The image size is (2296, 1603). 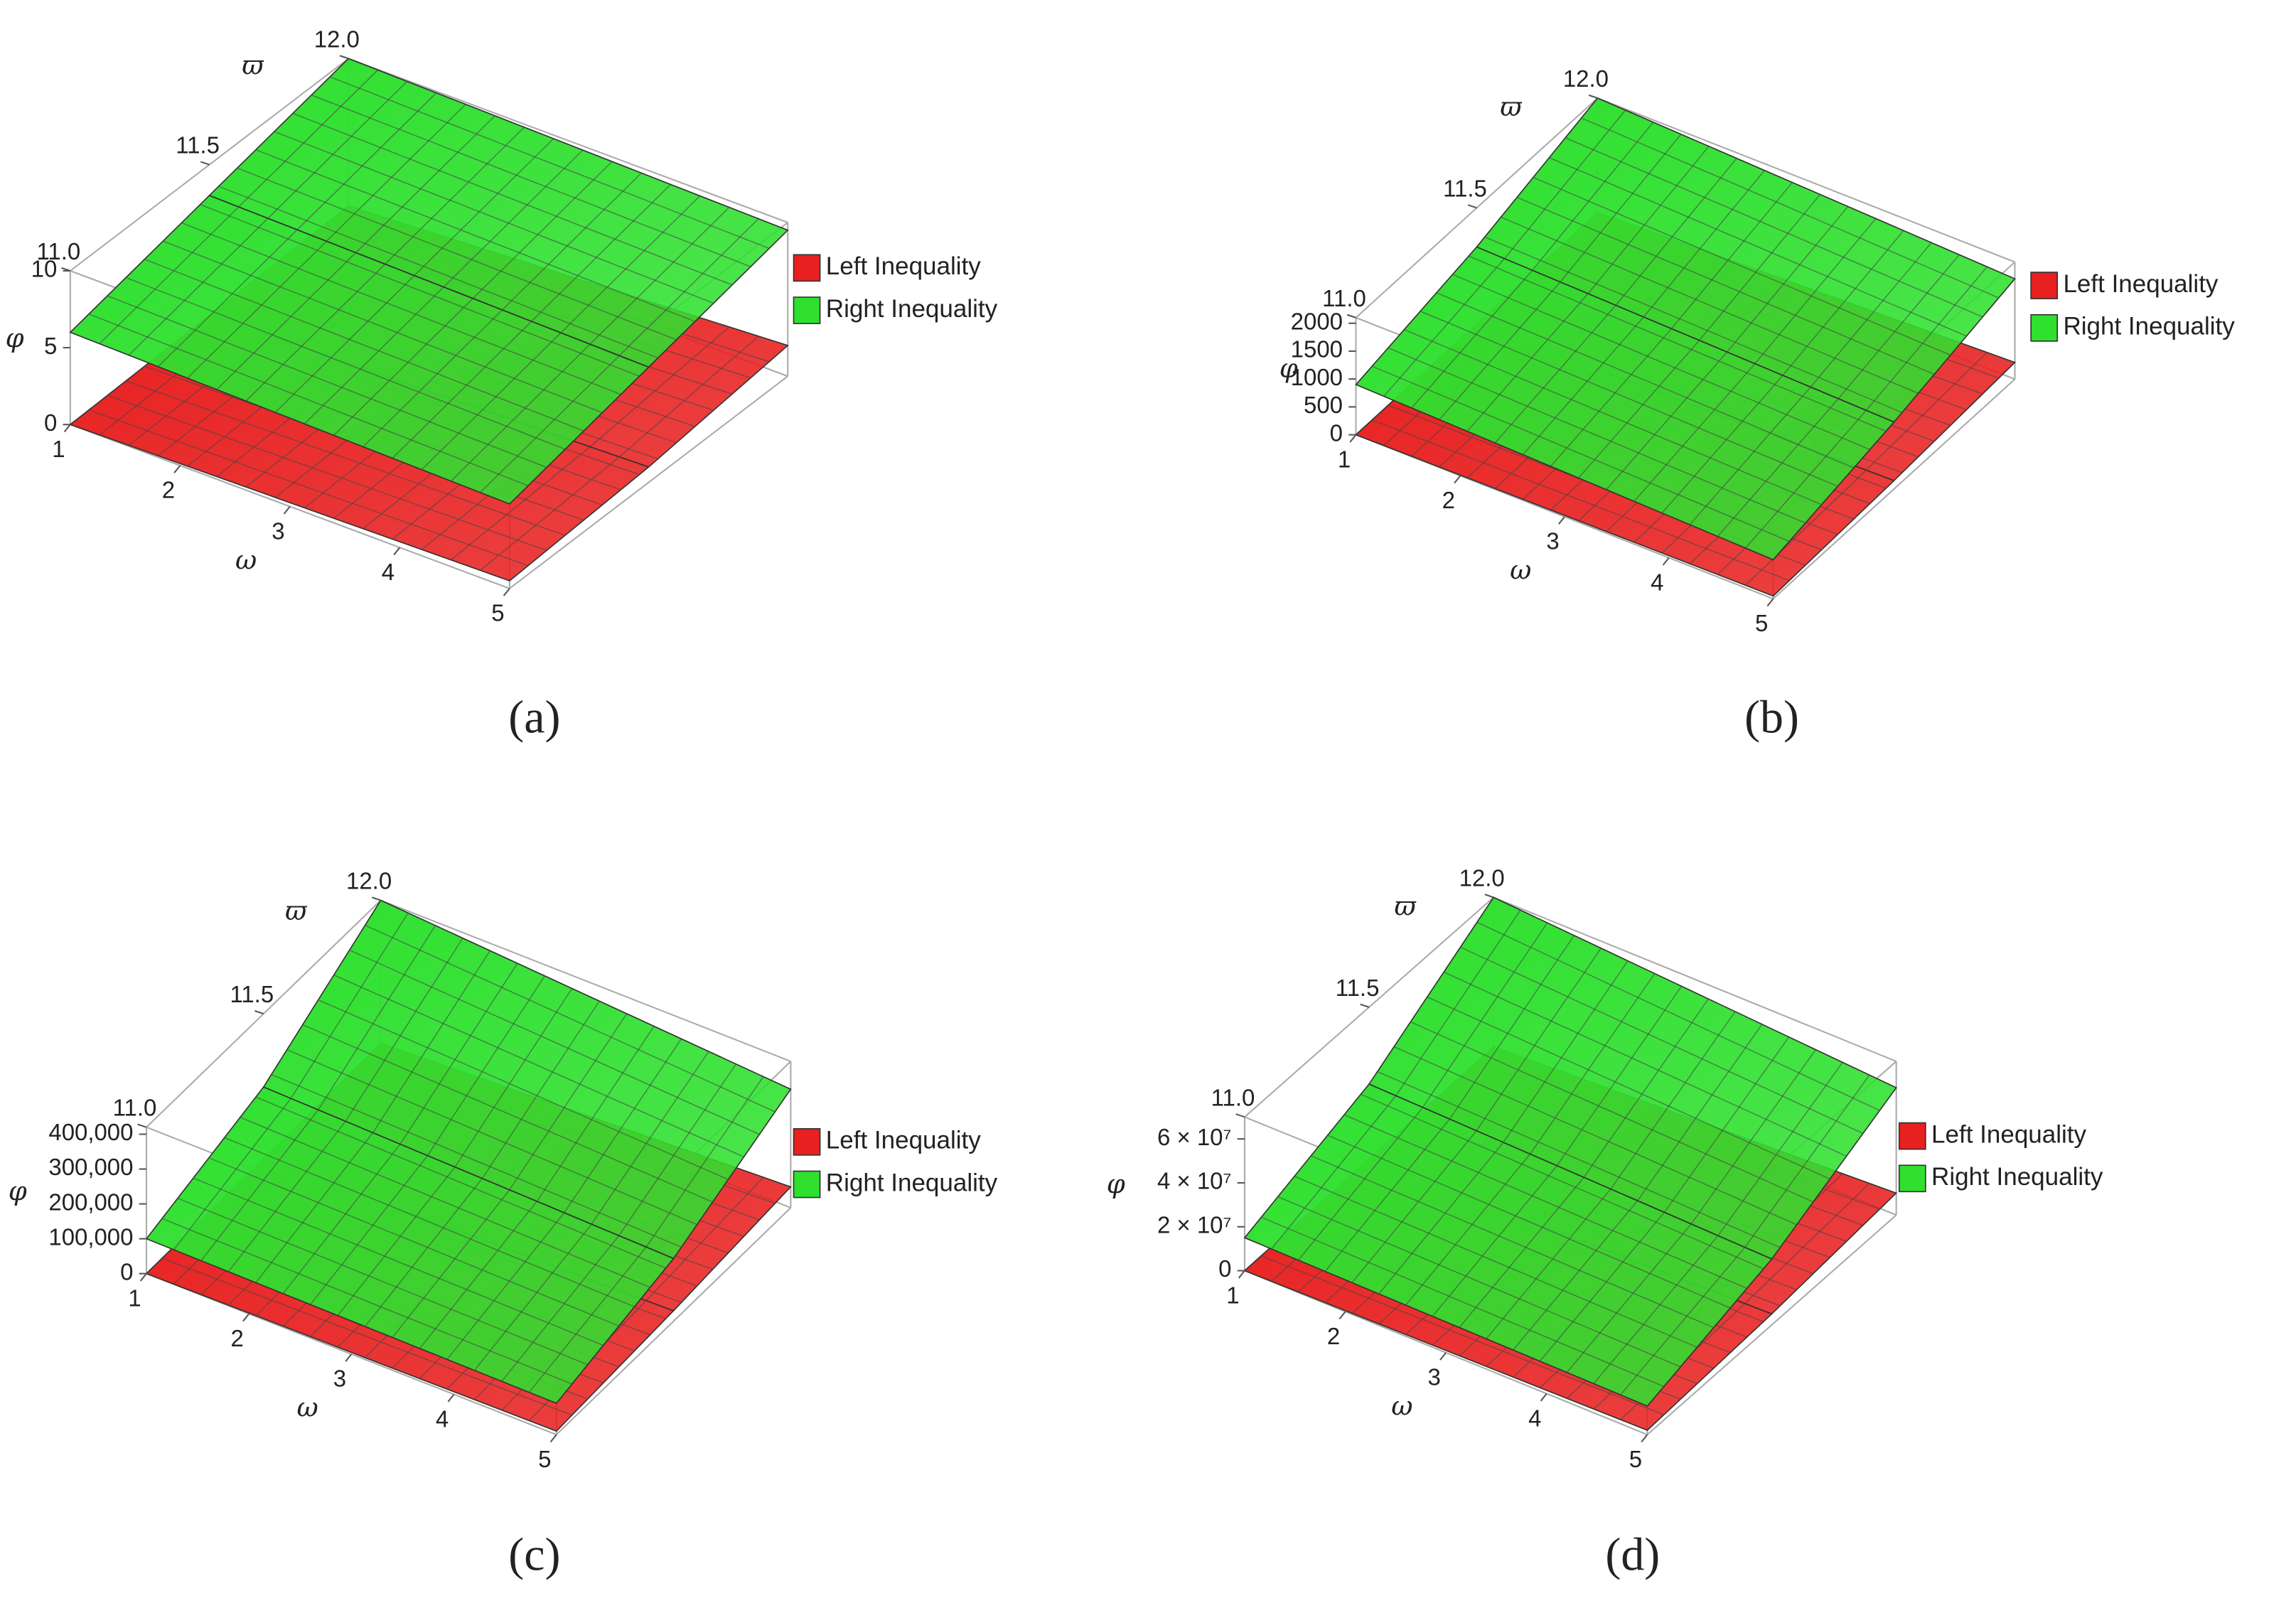 I want to click on y-axis-label: ϖ, so click(x=1405, y=906).